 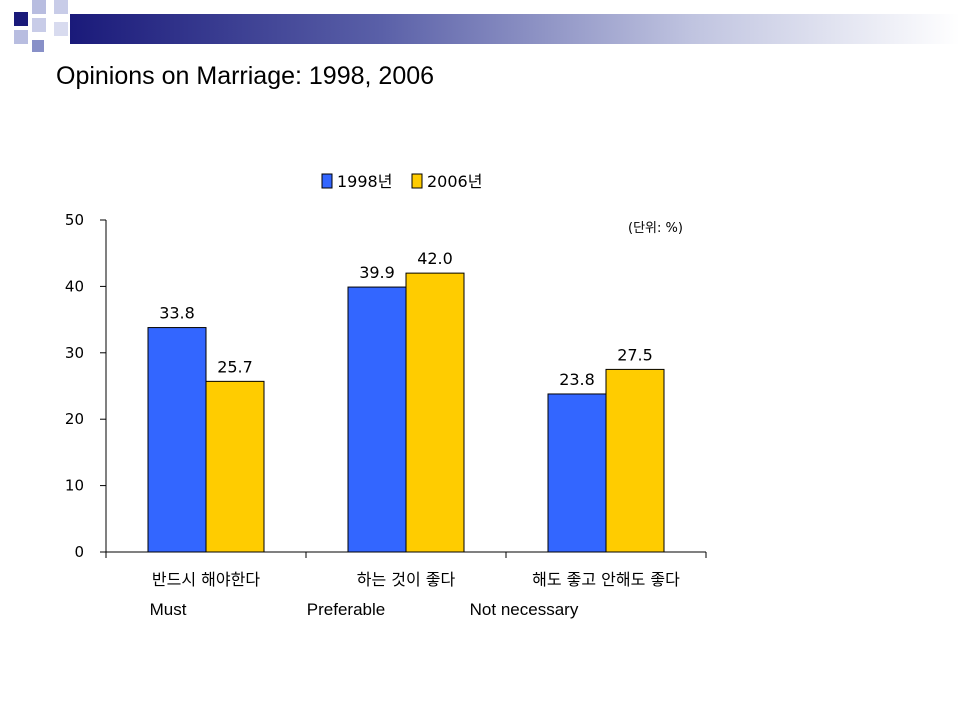 I want to click on y-tick-label: 50, so click(x=74, y=220).